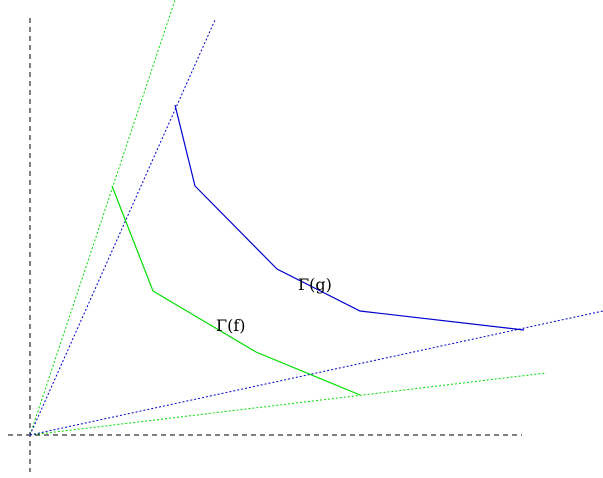  Describe the element at coordinates (315, 284) in the screenshot. I see `g-graph-label: Γ(g)` at that location.